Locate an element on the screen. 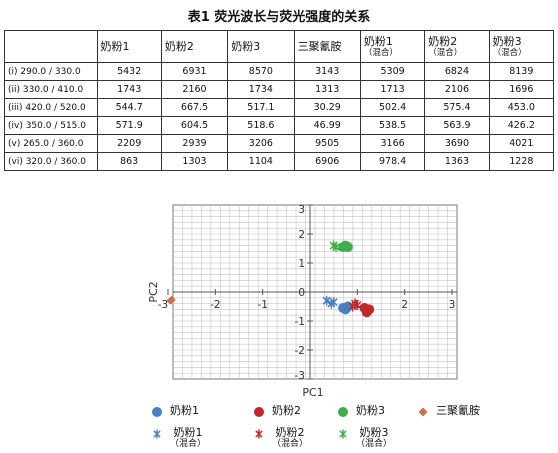 The image size is (558, 453). legend-item: 奶粉3 is located at coordinates (360, 411).